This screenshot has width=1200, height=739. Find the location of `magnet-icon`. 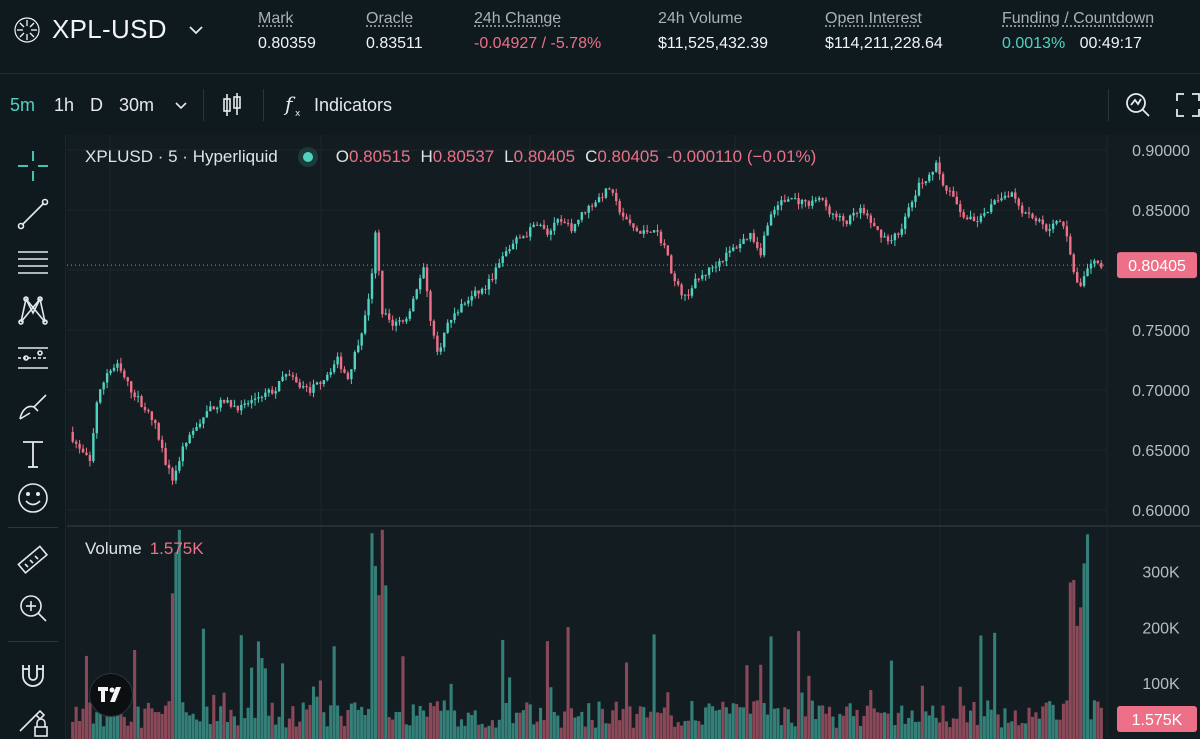

magnet-icon is located at coordinates (33, 674).